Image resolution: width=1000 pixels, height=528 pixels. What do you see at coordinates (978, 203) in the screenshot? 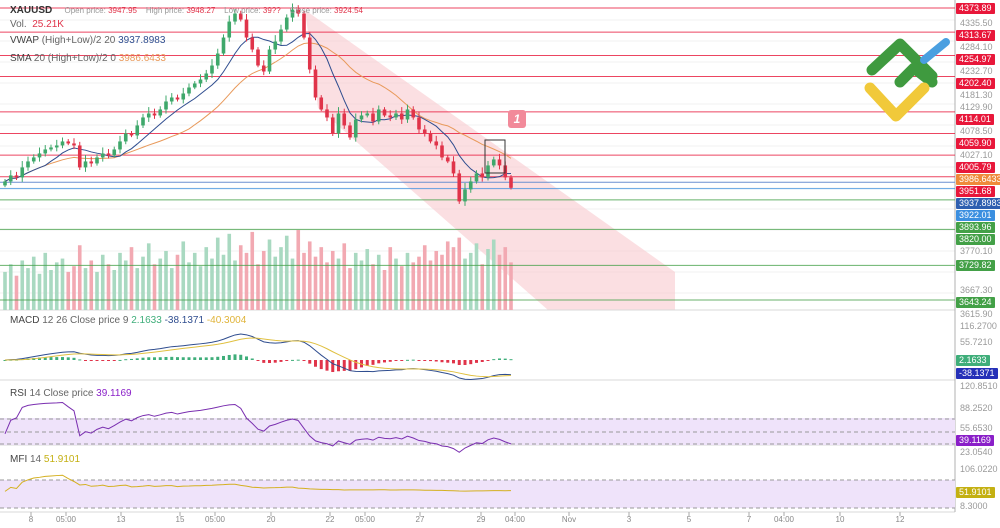
I see `current-price-label: 3937.8983` at bounding box center [978, 203].